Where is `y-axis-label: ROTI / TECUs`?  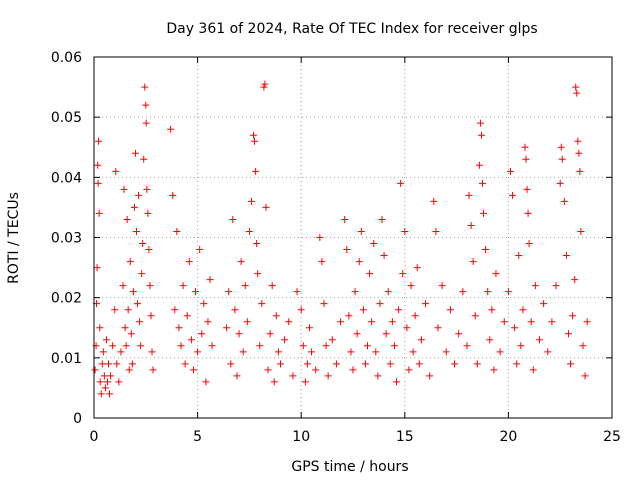 y-axis-label: ROTI / TECUs is located at coordinates (14, 238).